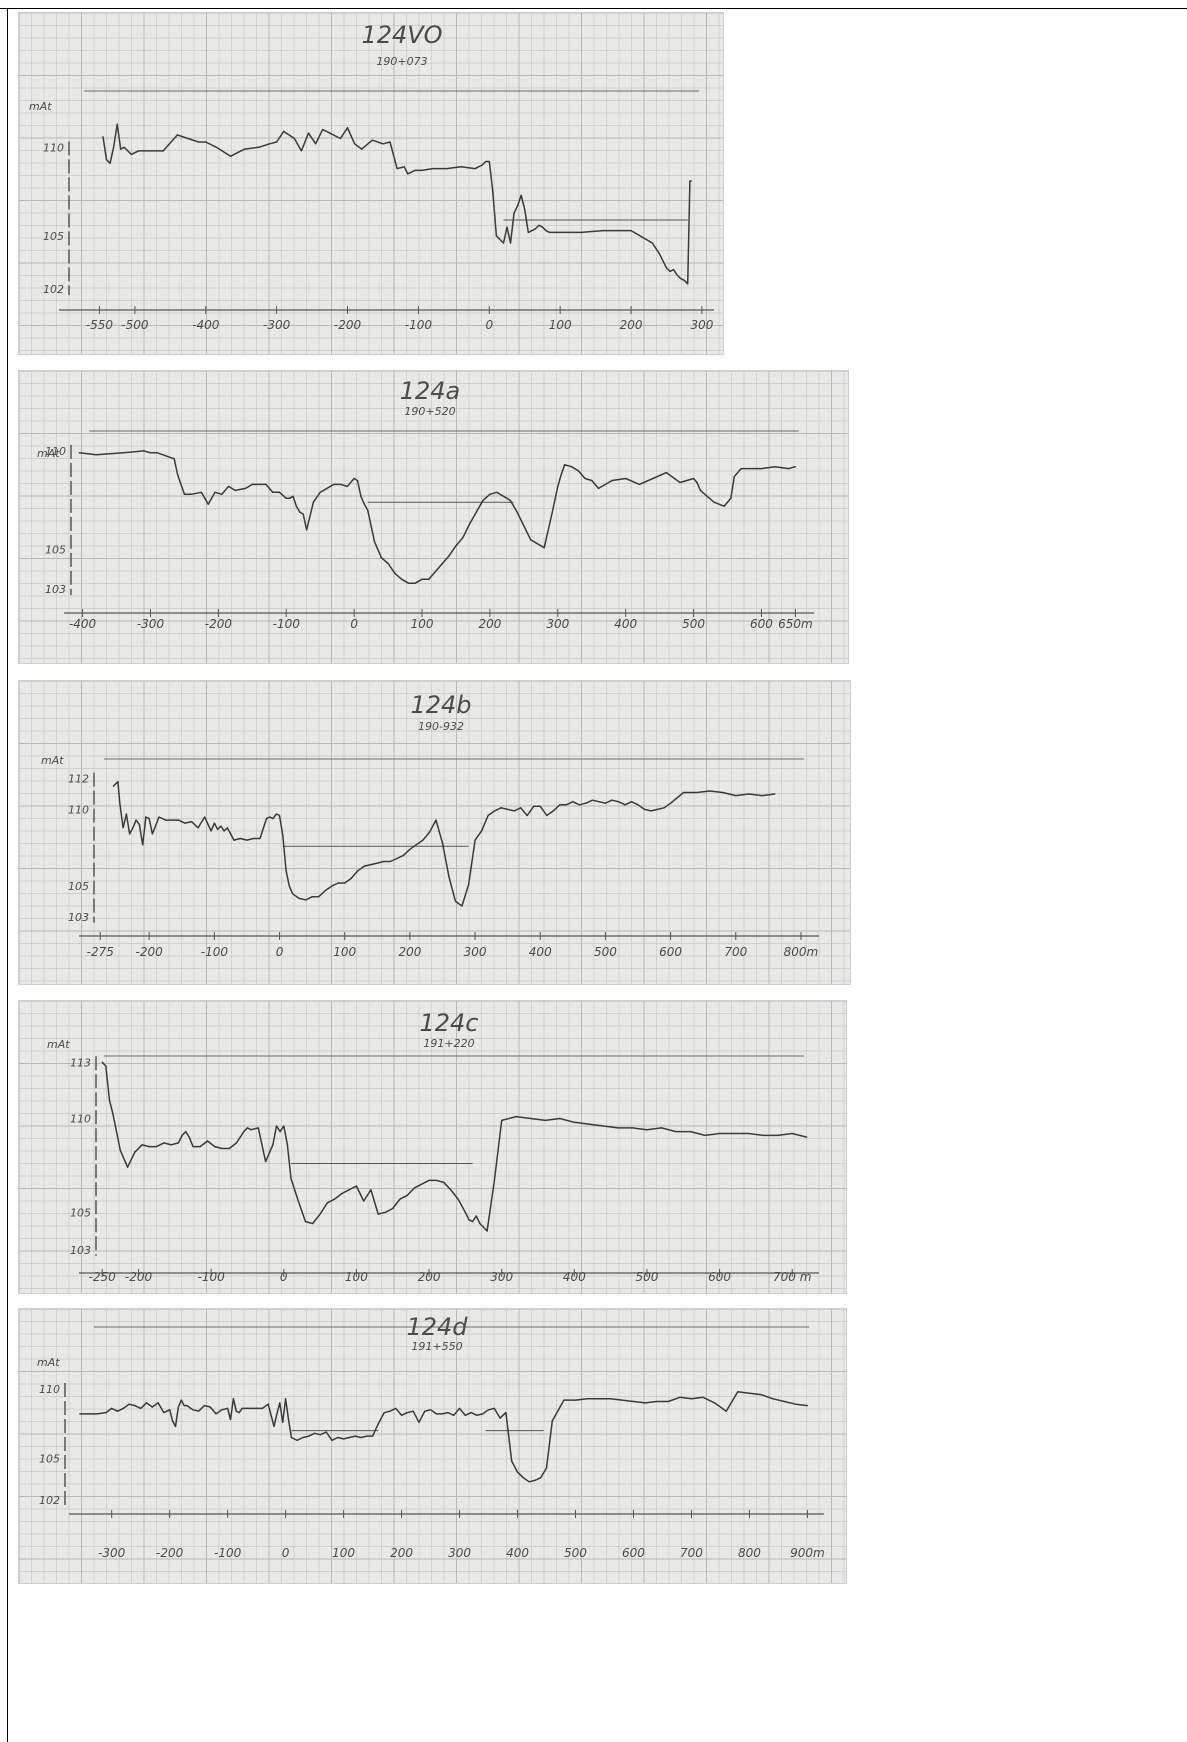  Describe the element at coordinates (631, 325) in the screenshot. I see `x-tick-label: 200` at that location.